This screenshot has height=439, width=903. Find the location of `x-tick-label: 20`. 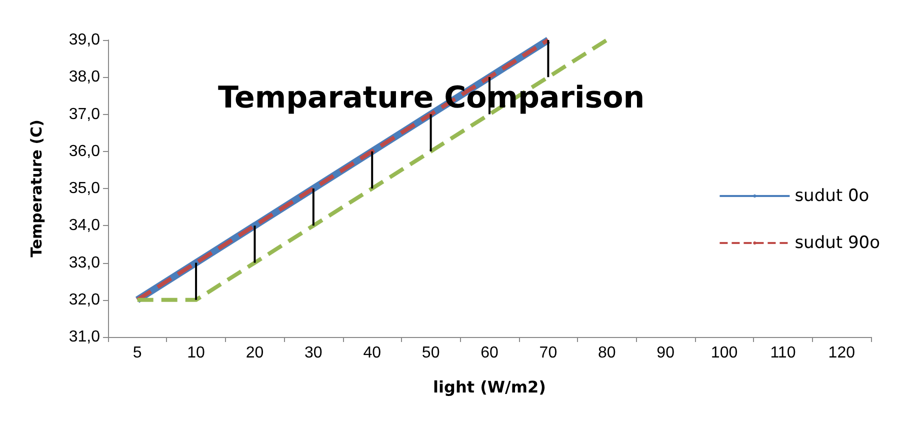

x-tick-label: 20 is located at coordinates (255, 353).